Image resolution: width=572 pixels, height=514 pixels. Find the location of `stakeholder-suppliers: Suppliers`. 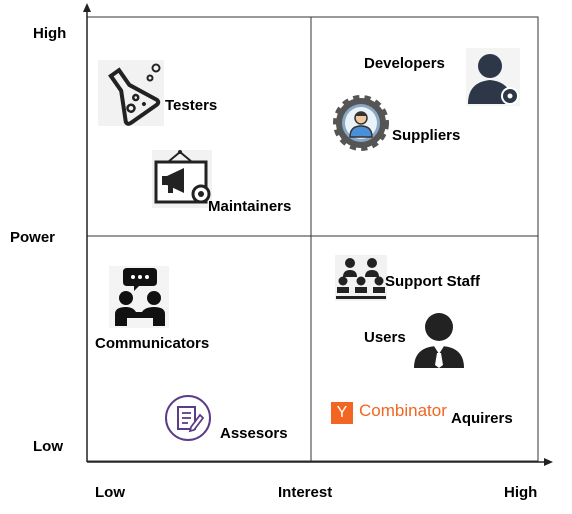

stakeholder-suppliers: Suppliers is located at coordinates (426, 135).